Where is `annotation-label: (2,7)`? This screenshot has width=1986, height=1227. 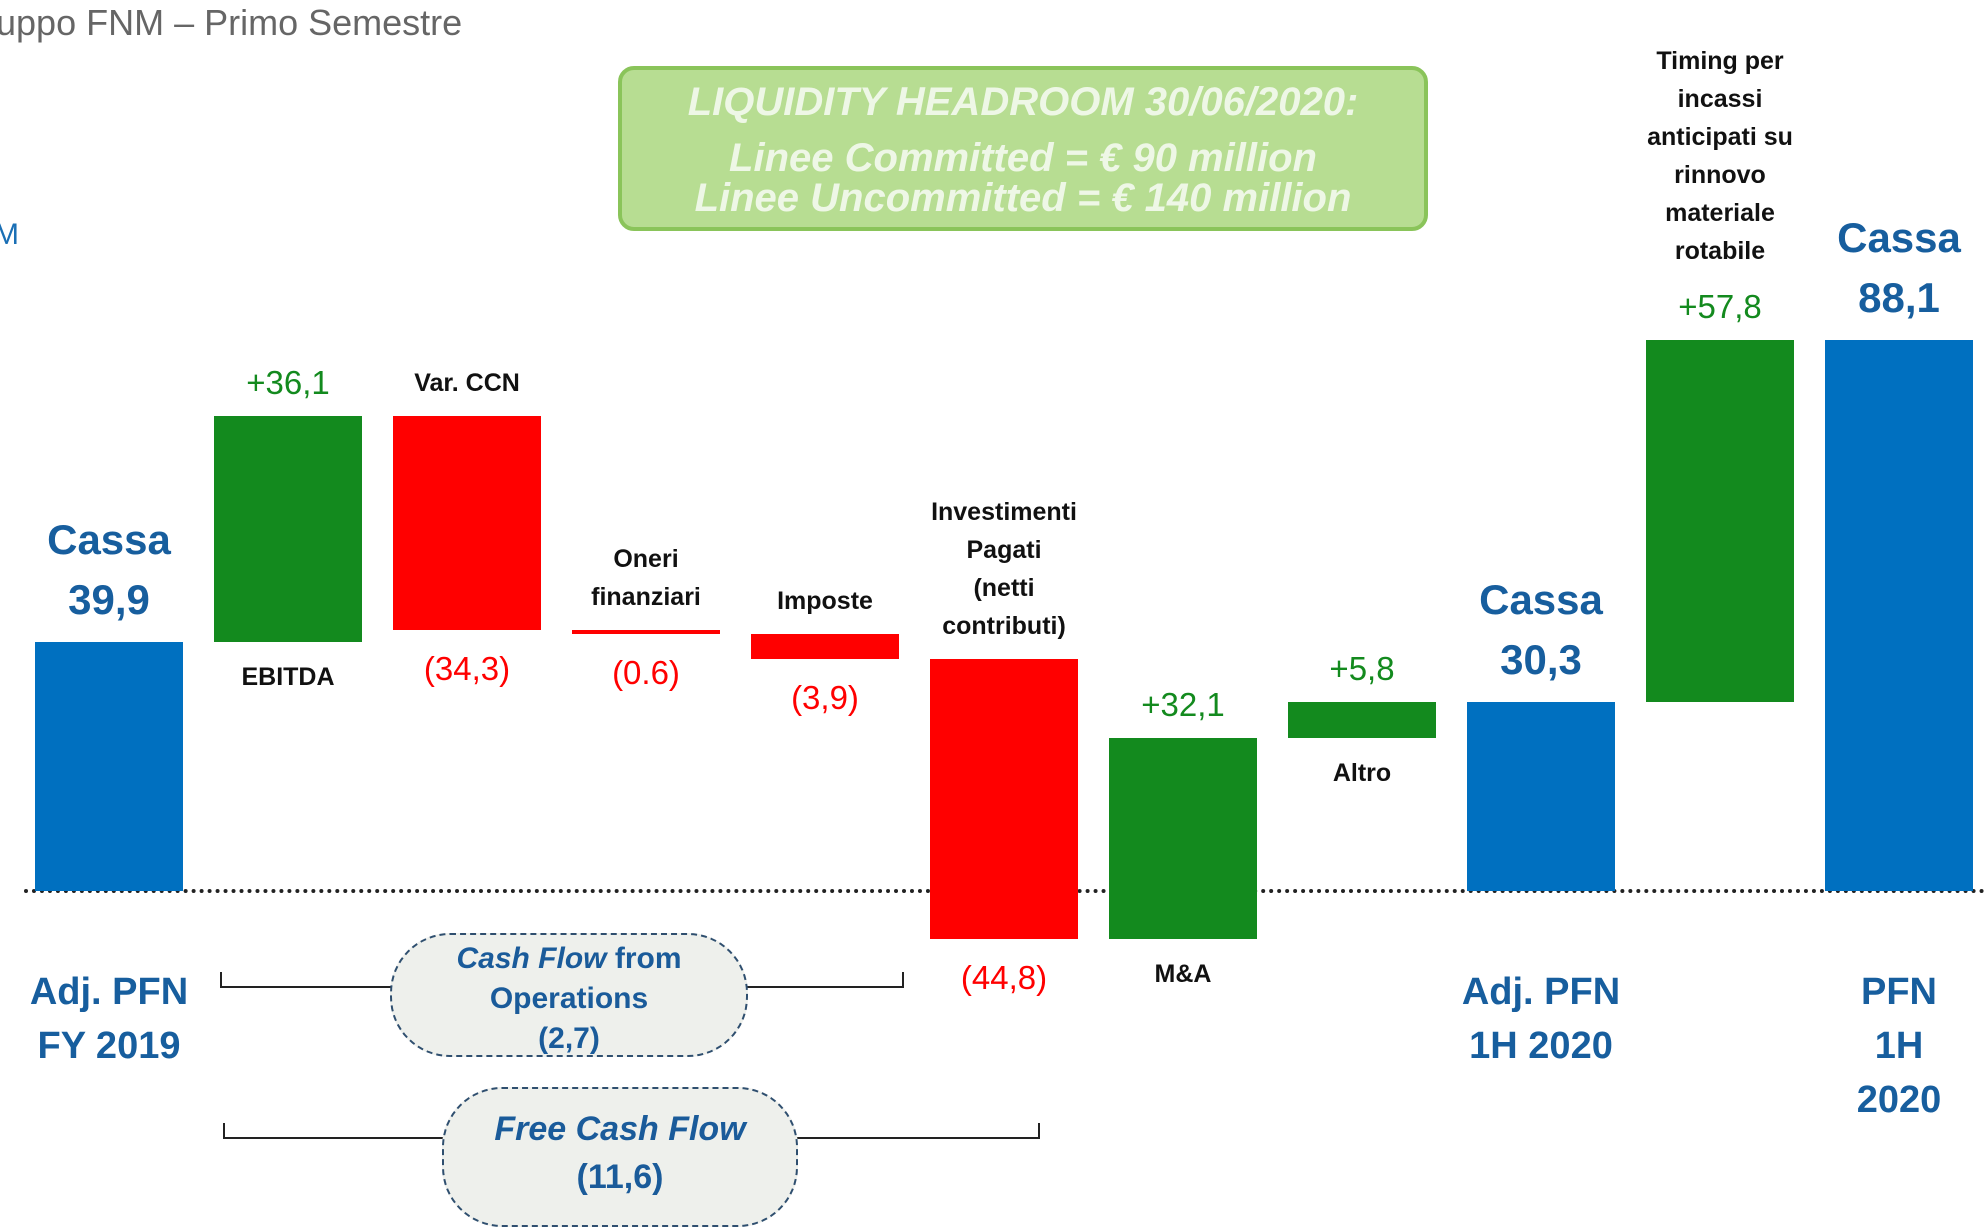 annotation-label: (2,7) is located at coordinates (569, 1038).